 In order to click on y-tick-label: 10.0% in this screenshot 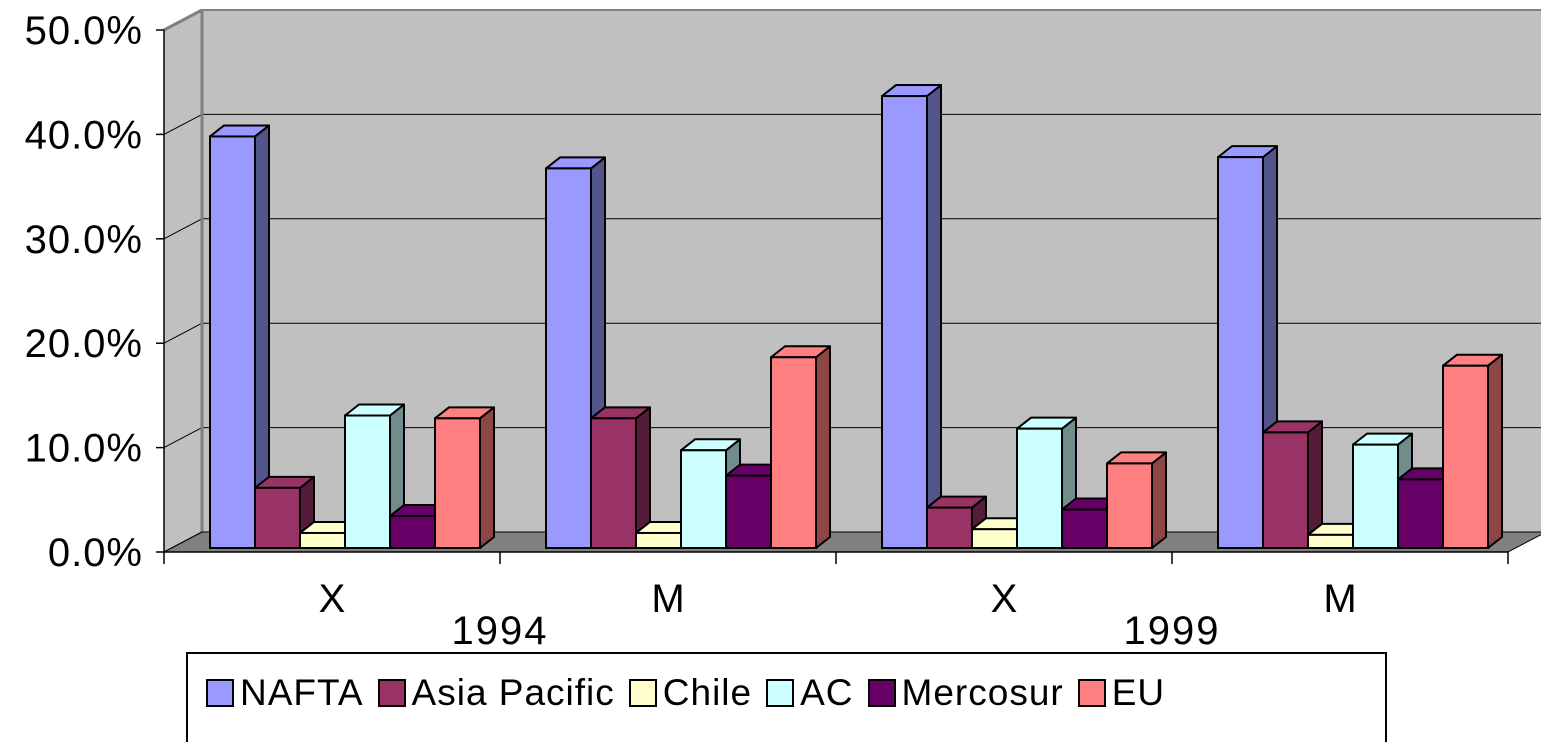, I will do `click(84, 449)`.